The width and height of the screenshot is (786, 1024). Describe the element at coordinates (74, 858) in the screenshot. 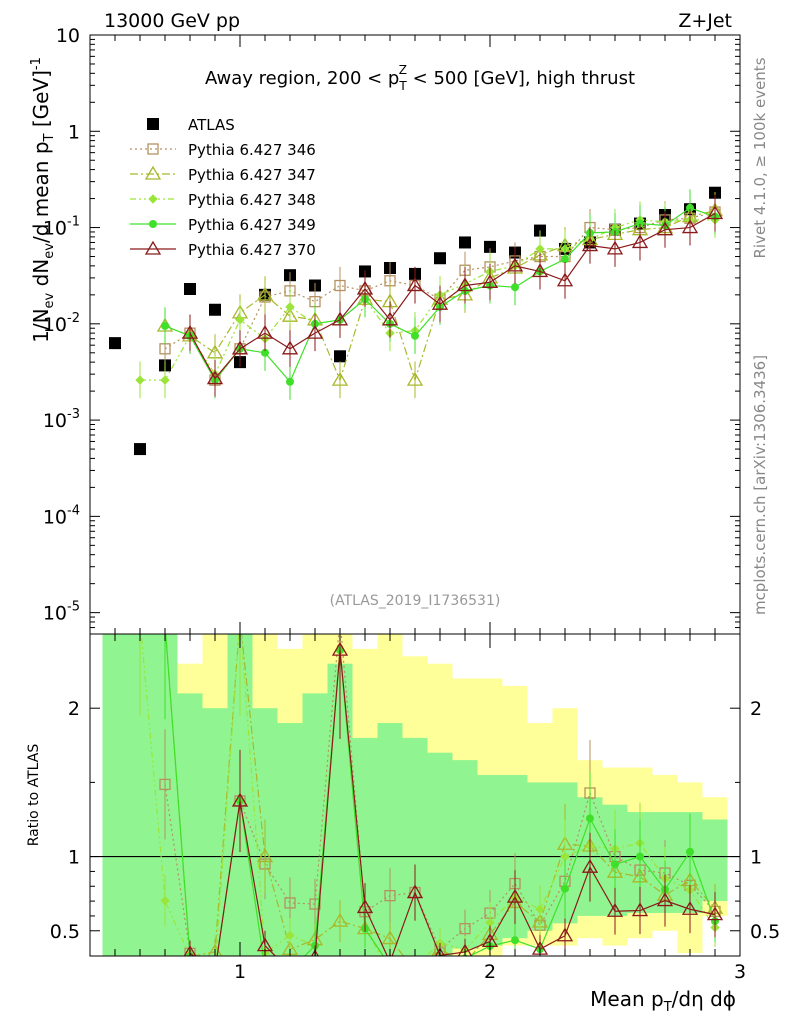

I see `ratio-y-tick-label: 1` at that location.